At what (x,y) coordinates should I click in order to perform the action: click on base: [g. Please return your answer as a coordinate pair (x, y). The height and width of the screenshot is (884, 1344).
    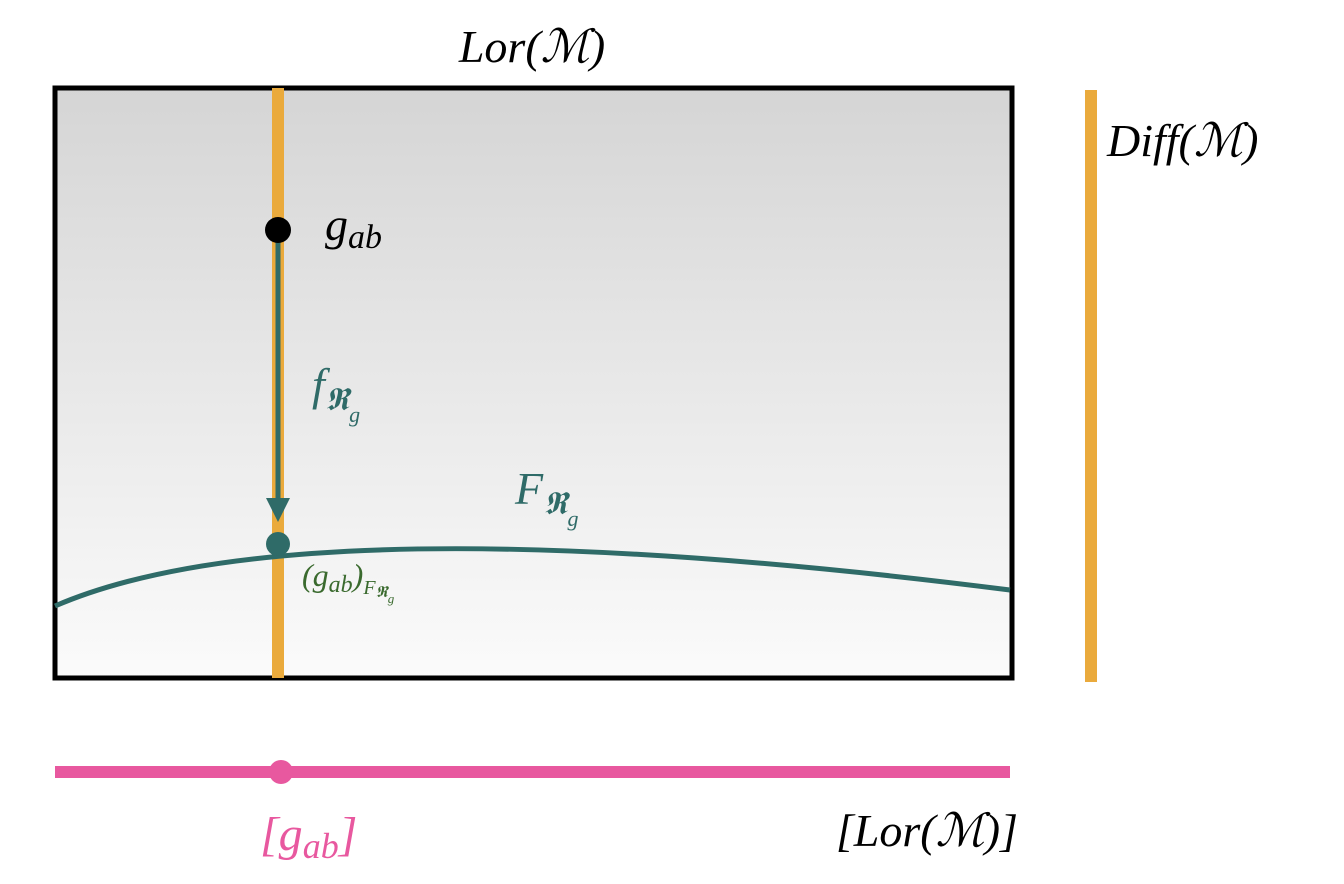
    Looking at the image, I should click on (281, 834).